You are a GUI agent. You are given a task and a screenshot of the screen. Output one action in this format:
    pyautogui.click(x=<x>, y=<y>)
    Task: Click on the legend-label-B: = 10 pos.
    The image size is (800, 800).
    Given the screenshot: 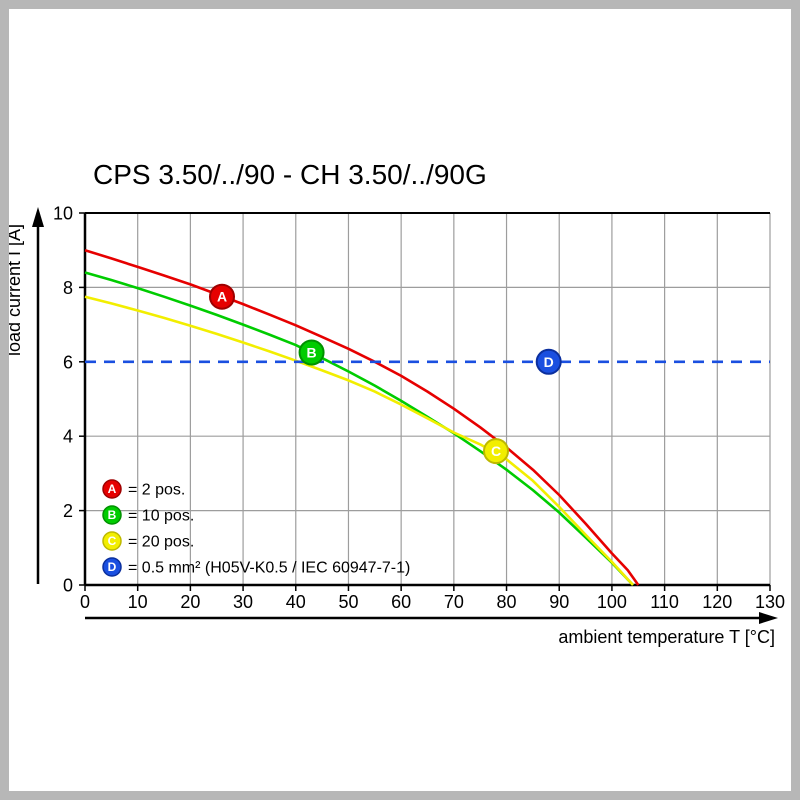 What is the action you would take?
    pyautogui.click(x=161, y=516)
    